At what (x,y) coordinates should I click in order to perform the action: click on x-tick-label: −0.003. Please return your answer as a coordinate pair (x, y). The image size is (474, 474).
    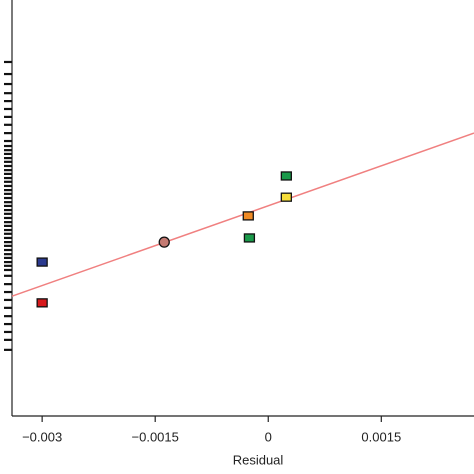
    Looking at the image, I should click on (42, 436).